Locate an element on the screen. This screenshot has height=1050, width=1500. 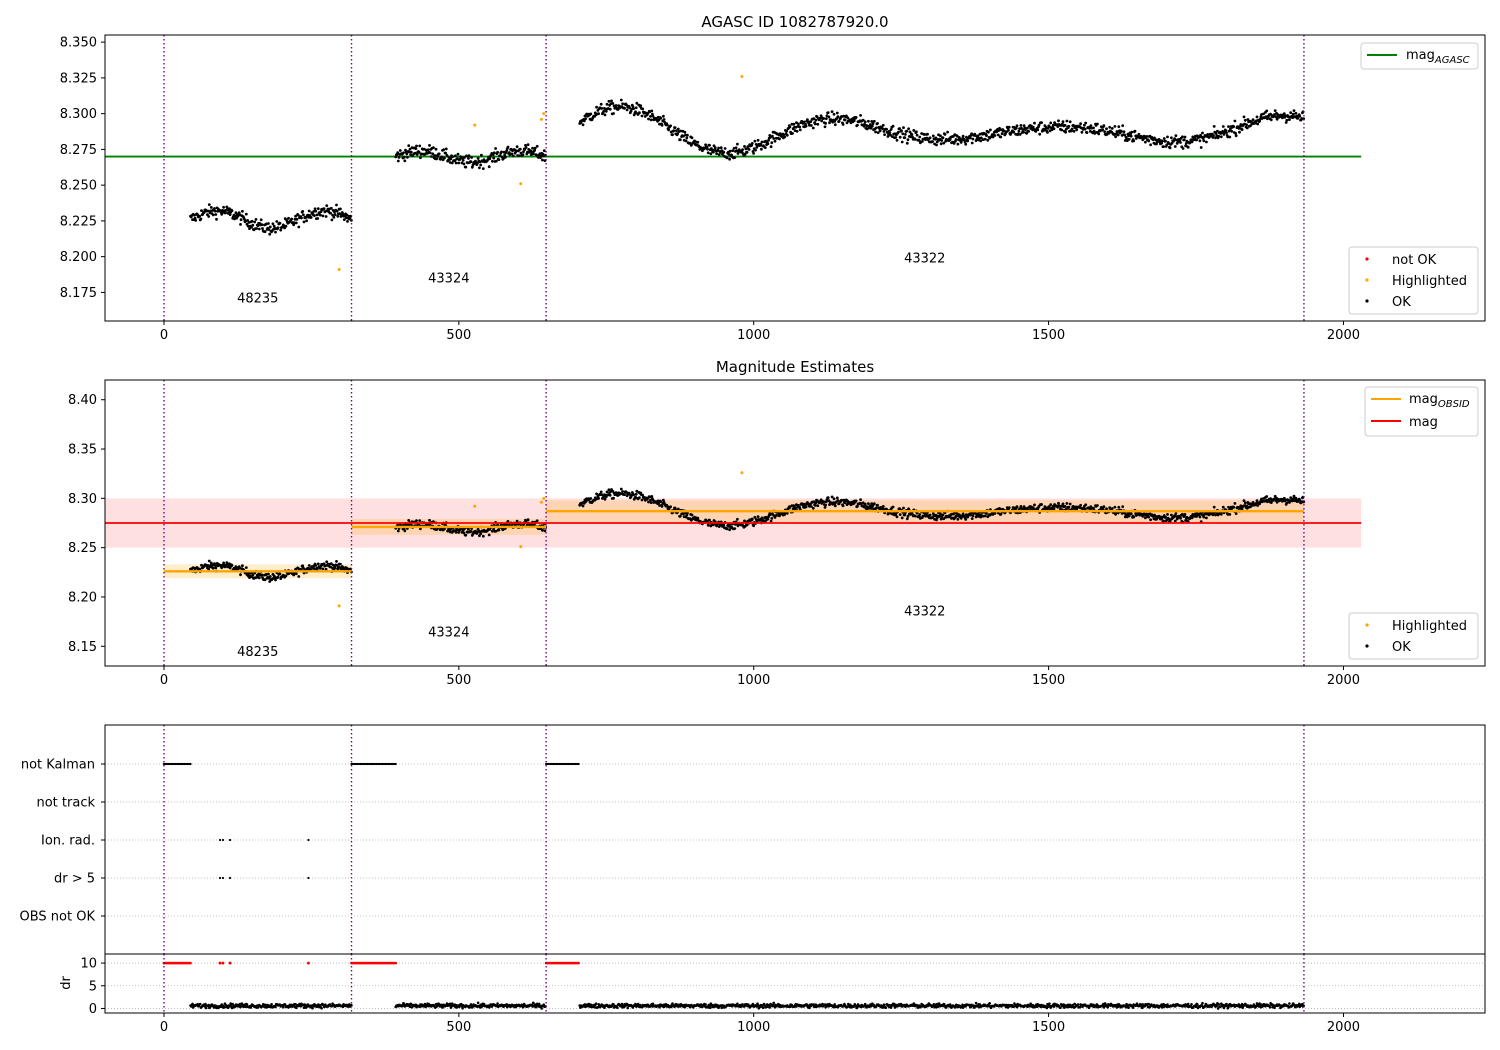
legend-highlighted-marker is located at coordinates (1367, 625).